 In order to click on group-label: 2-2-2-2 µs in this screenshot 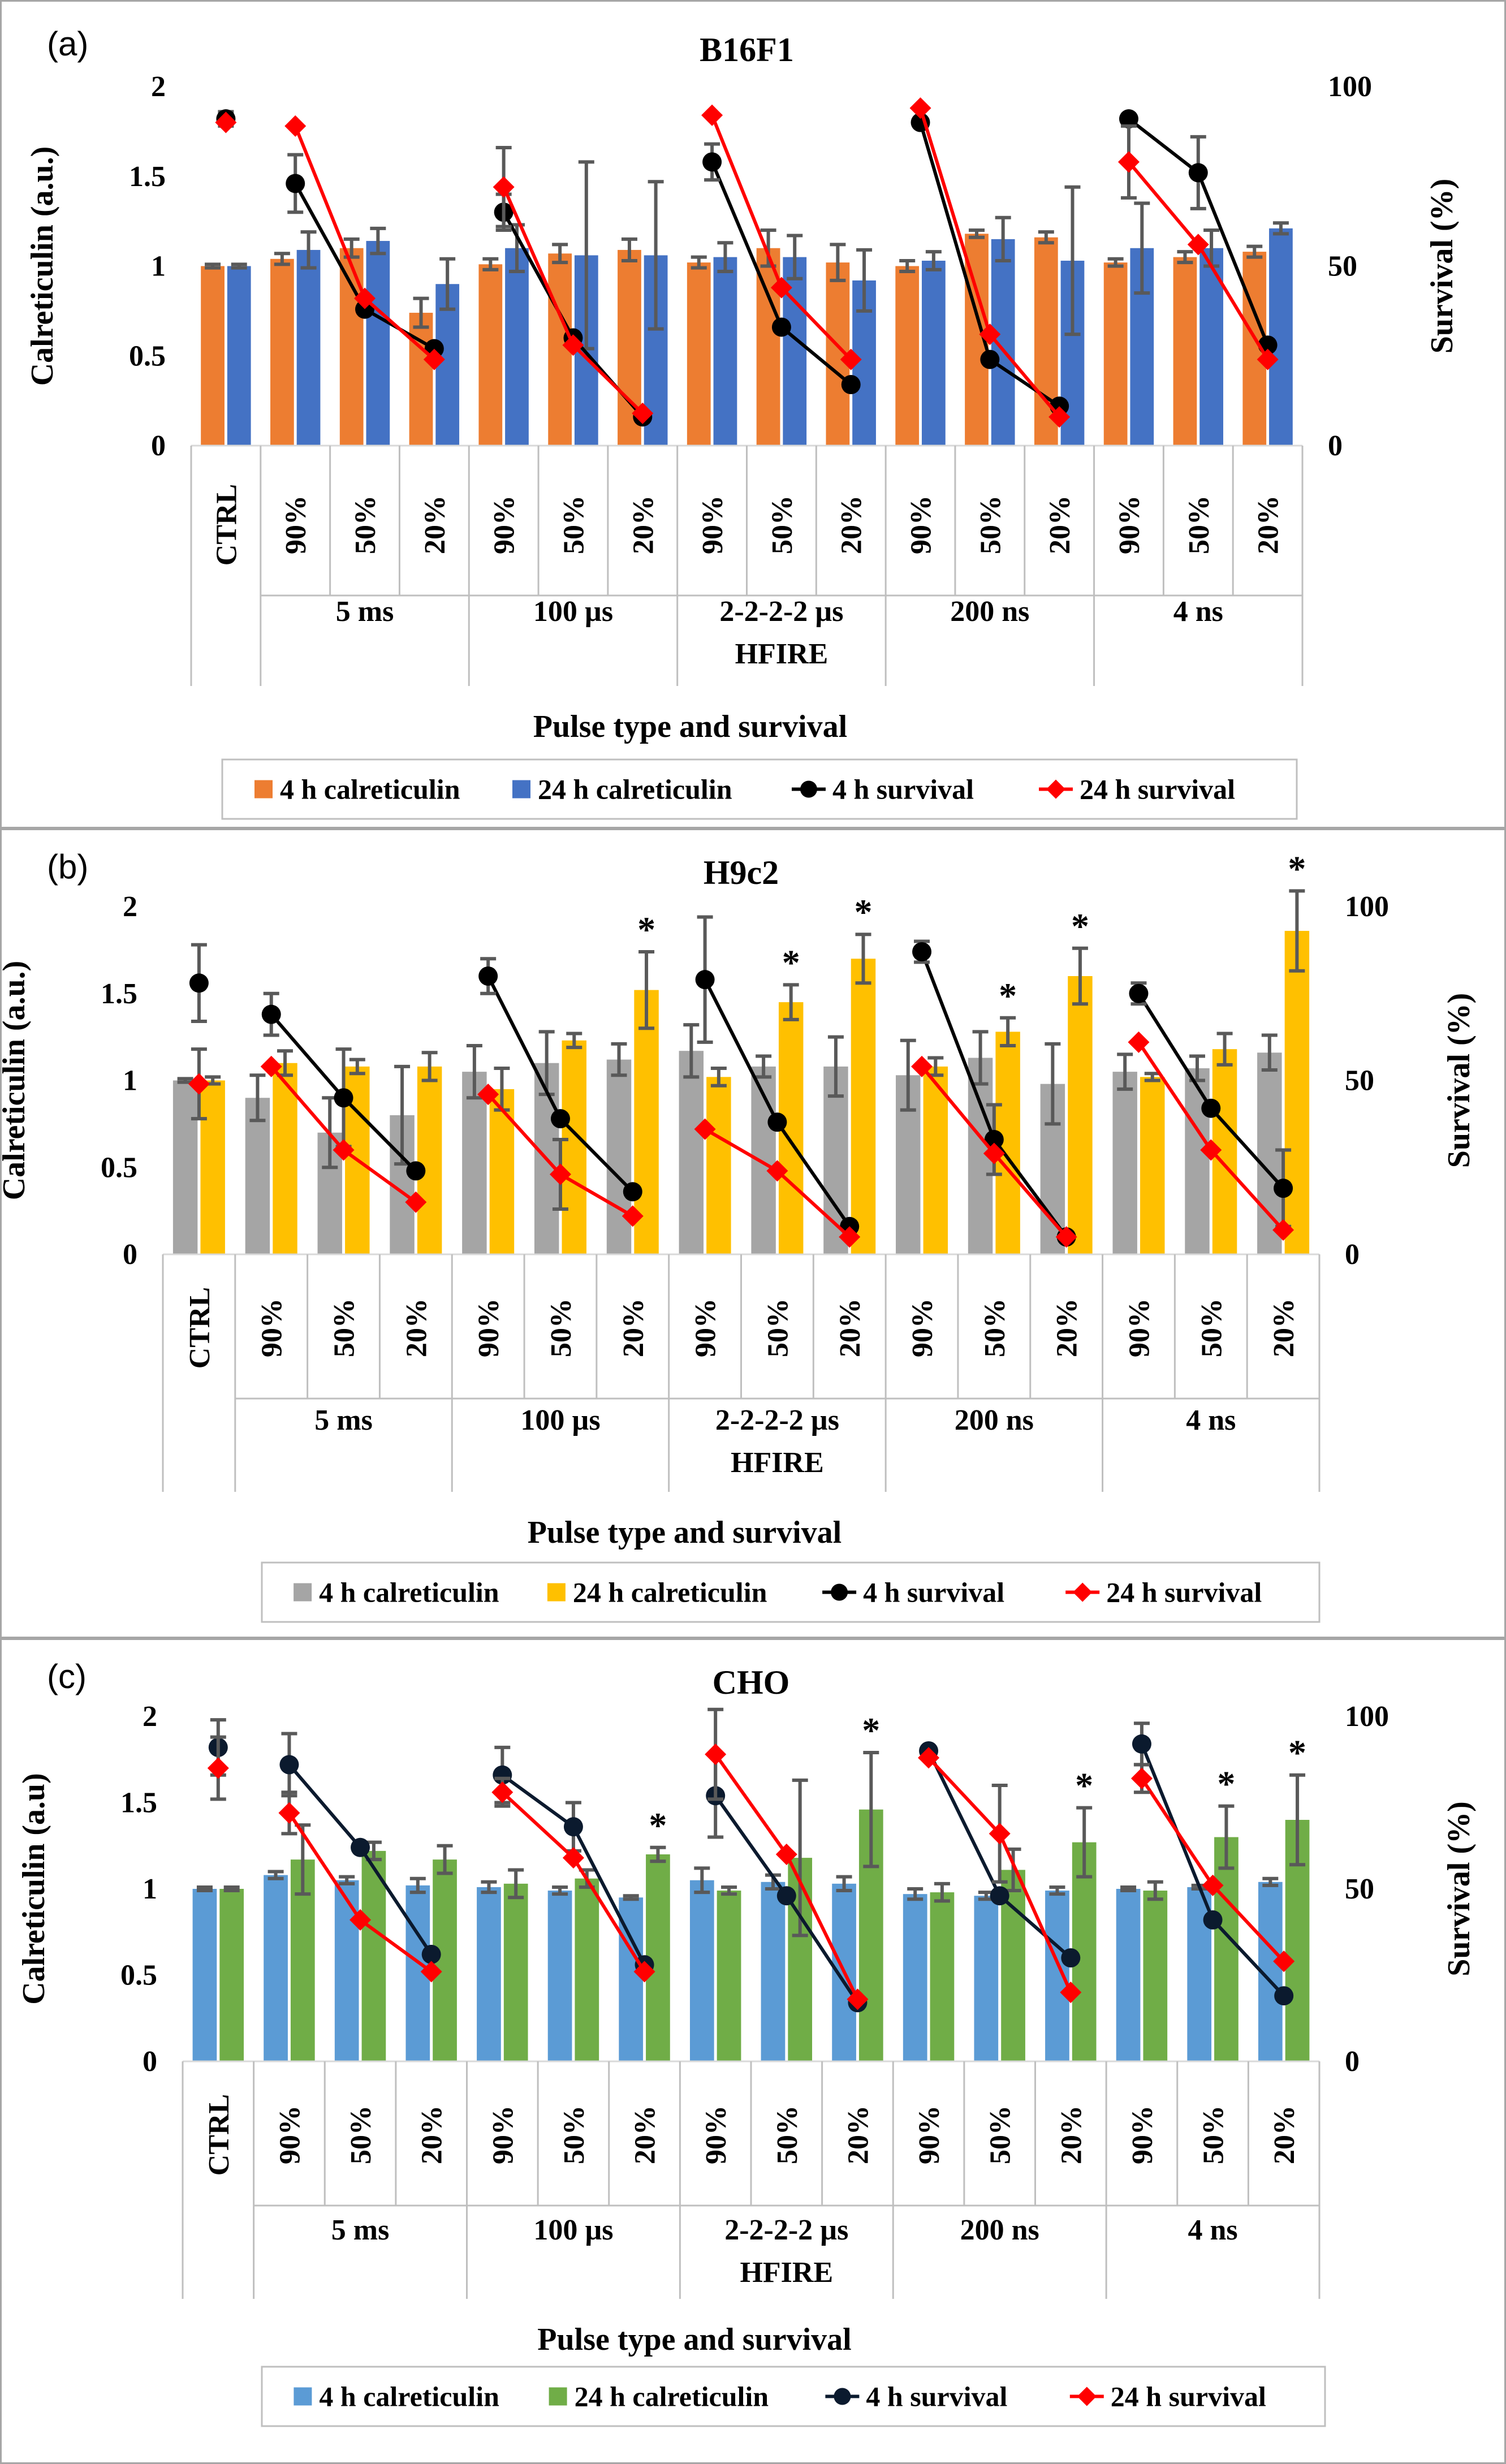, I will do `click(786, 2230)`.